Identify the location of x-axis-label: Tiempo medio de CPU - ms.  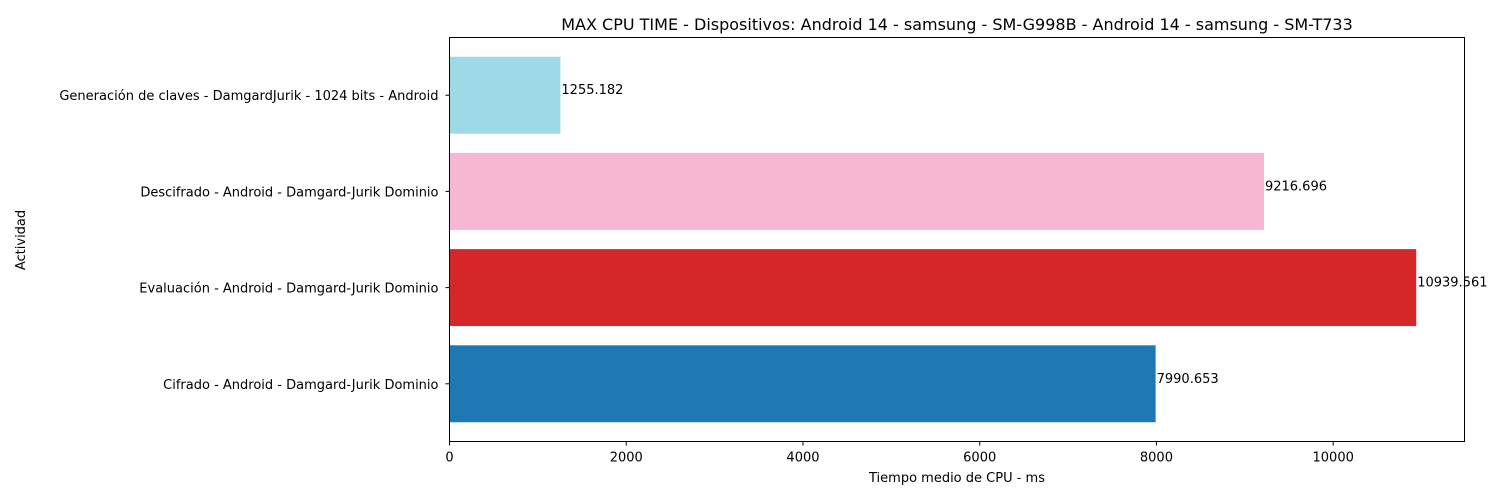
(956, 478).